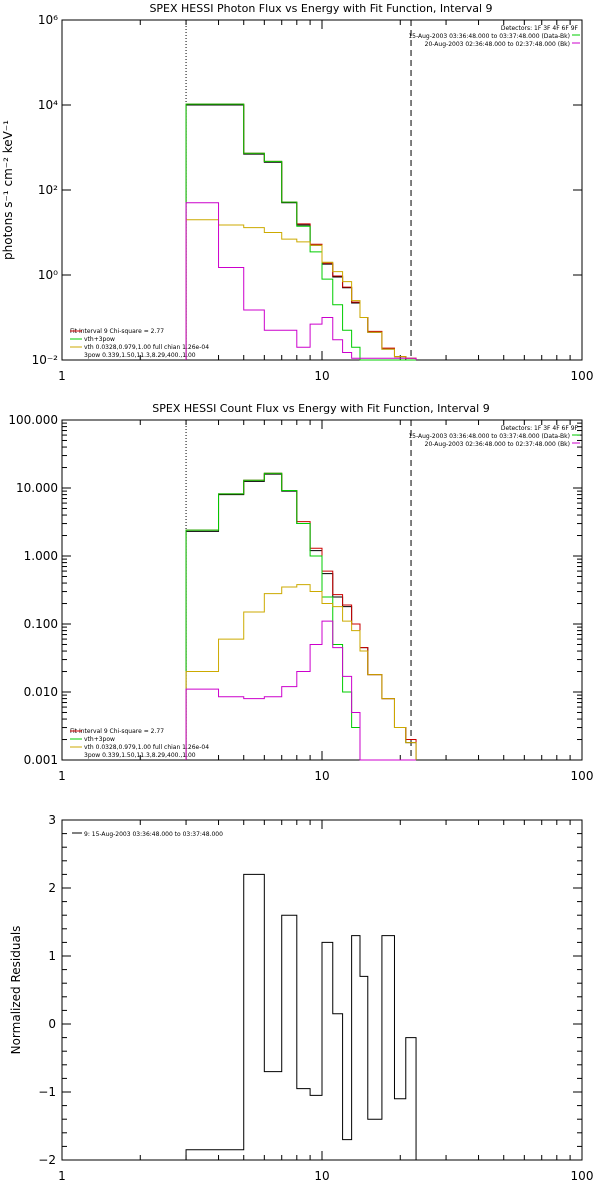 The width and height of the screenshot is (600, 1200). Describe the element at coordinates (48, 105) in the screenshot. I see `y-tick-label: 10⁴` at that location.